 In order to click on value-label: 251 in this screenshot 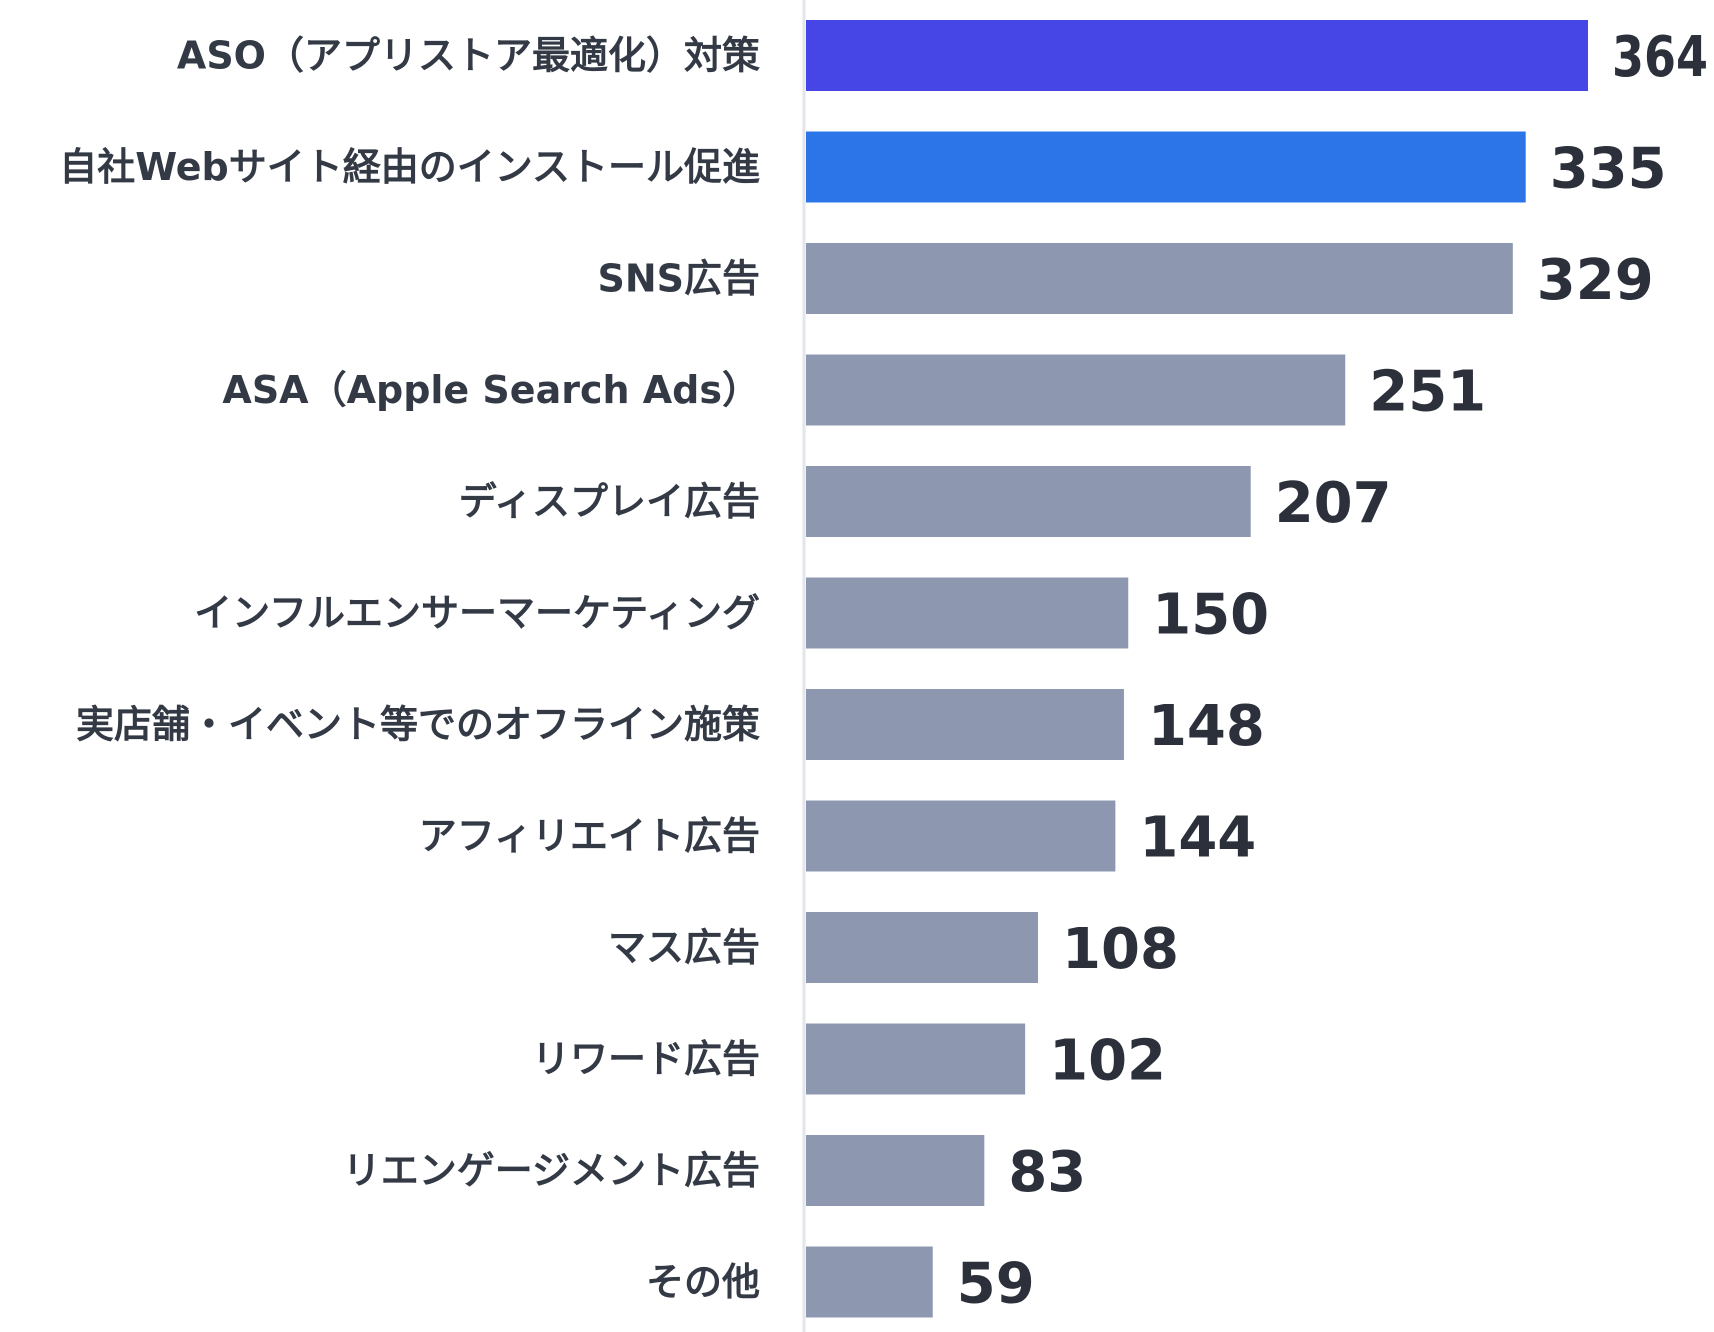, I will do `click(1427, 392)`.